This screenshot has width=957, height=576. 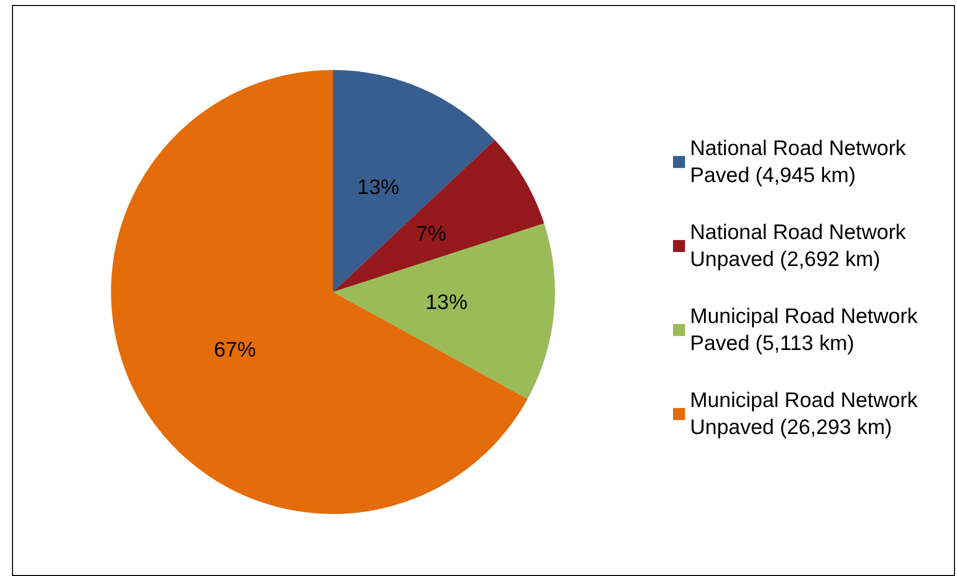 I want to click on data-label: 67%, so click(x=235, y=350).